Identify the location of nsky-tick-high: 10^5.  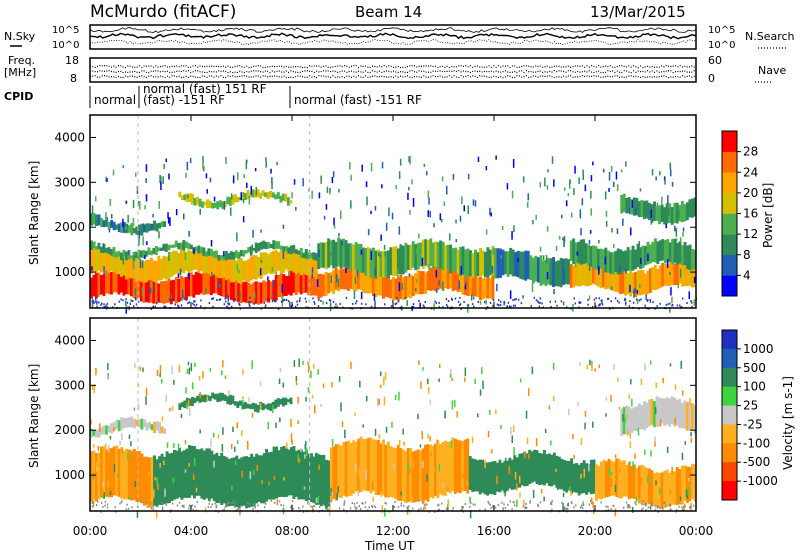
(65, 30).